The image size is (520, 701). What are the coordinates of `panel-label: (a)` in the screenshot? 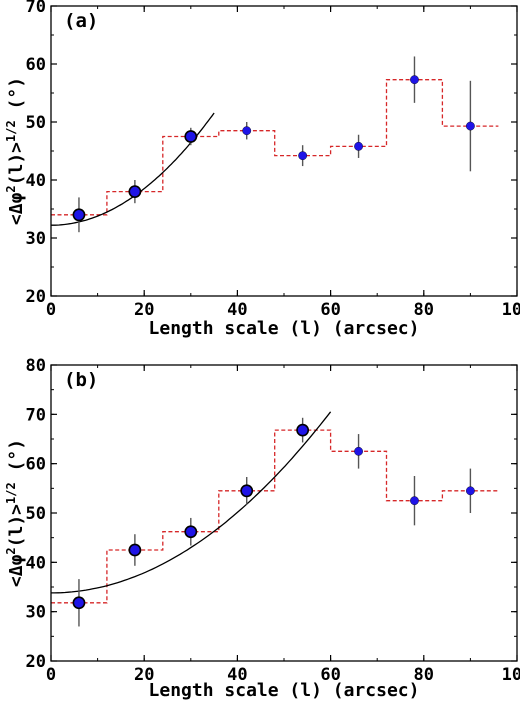 It's located at (81, 21).